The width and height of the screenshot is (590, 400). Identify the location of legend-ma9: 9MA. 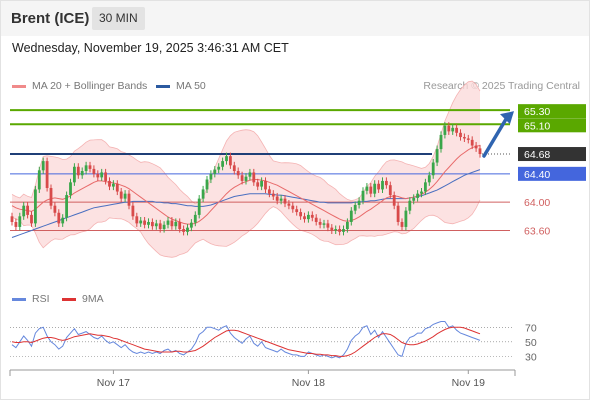
(83, 299).